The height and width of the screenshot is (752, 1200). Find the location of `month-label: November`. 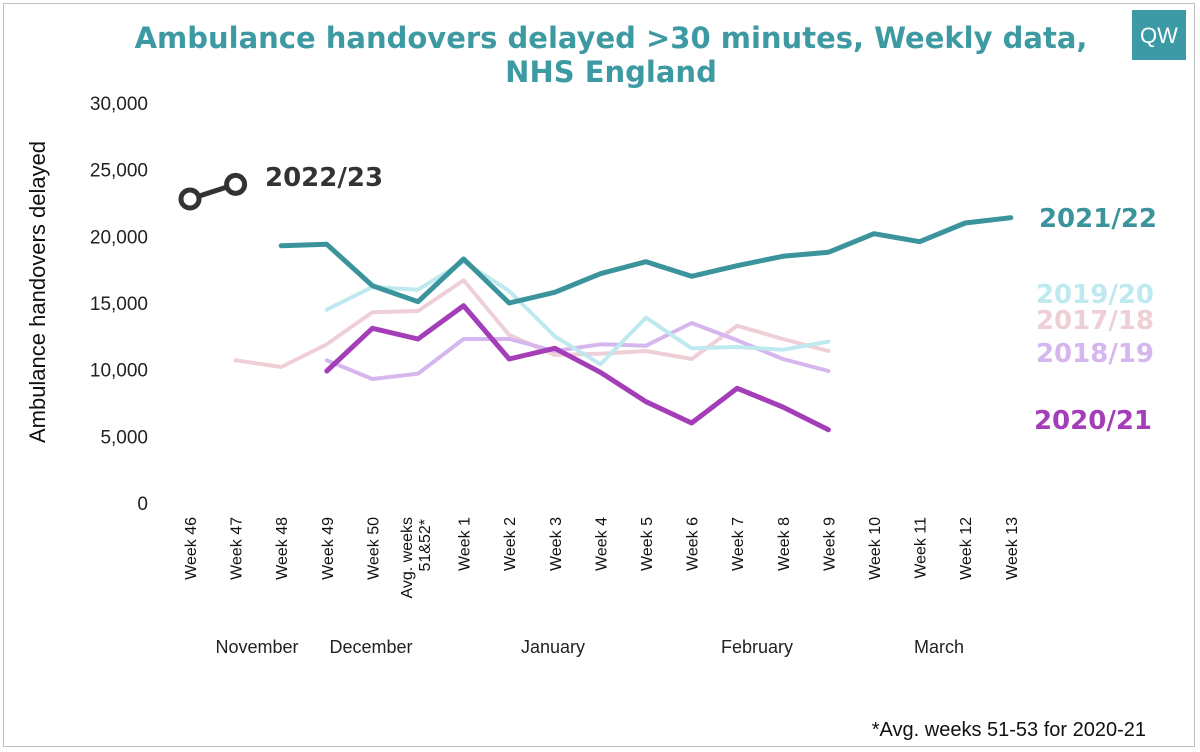

month-label: November is located at coordinates (256, 647).